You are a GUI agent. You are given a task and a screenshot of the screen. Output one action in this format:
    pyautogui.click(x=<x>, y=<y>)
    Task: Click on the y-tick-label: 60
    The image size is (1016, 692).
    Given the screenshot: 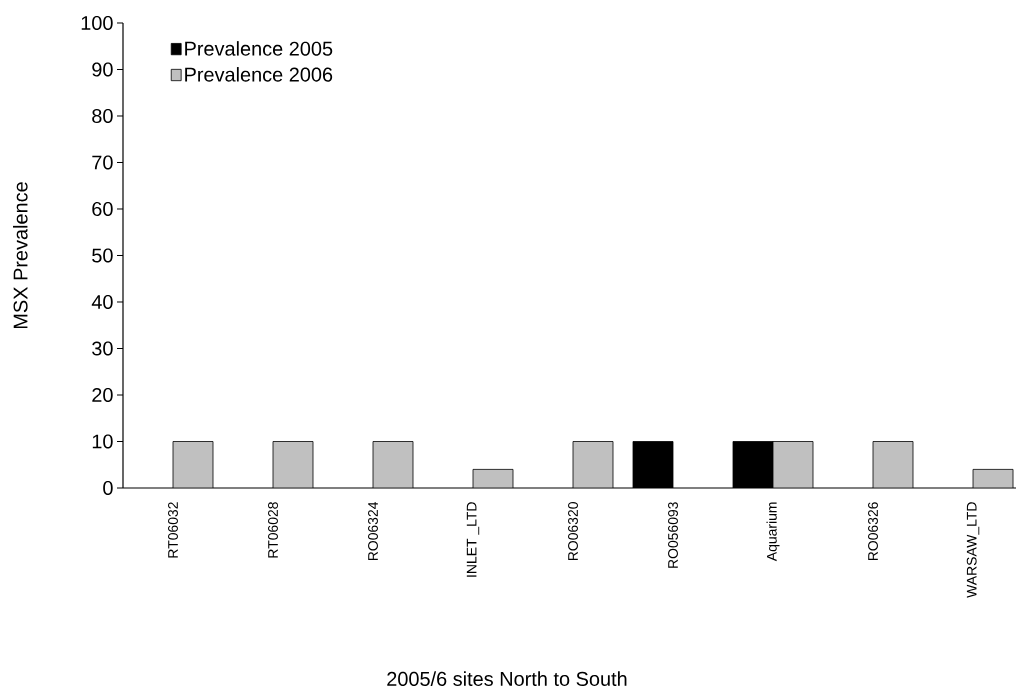 What is the action you would take?
    pyautogui.click(x=102, y=209)
    